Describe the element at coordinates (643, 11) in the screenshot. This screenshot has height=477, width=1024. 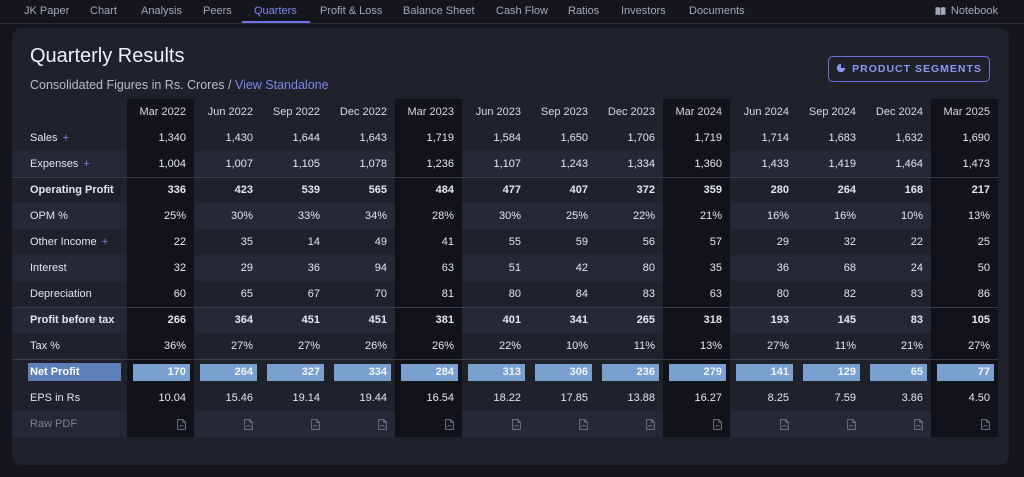
I see `nav-investors: Investors` at that location.